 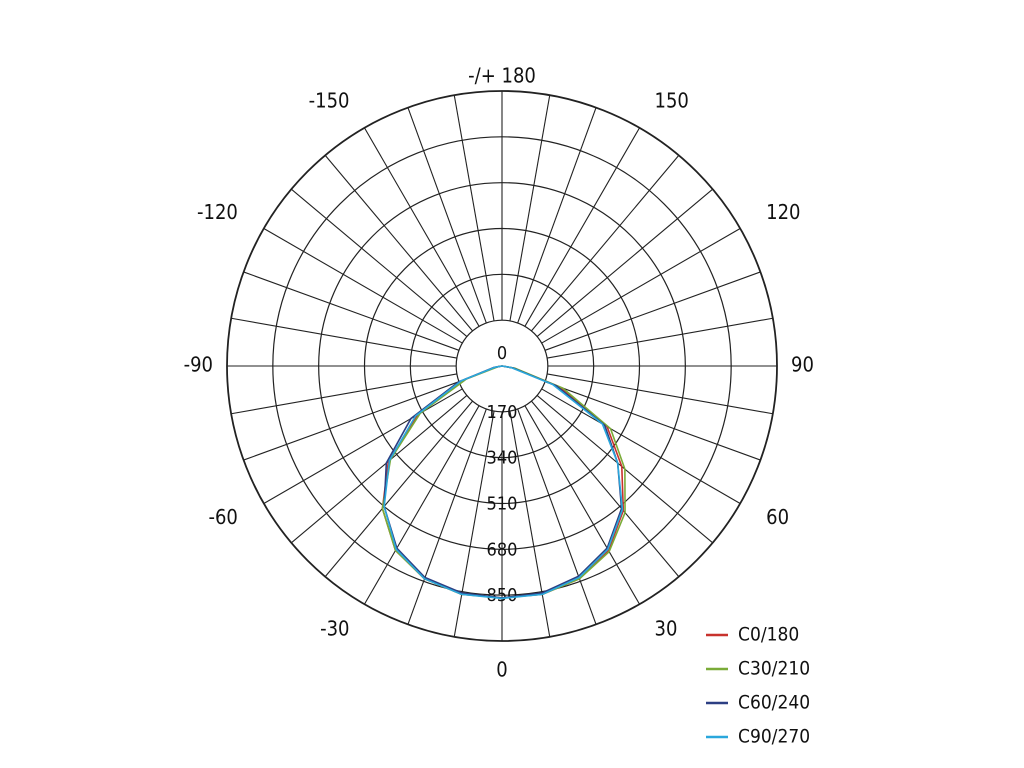 What do you see at coordinates (666, 629) in the screenshot?
I see `angle-label: 30` at bounding box center [666, 629].